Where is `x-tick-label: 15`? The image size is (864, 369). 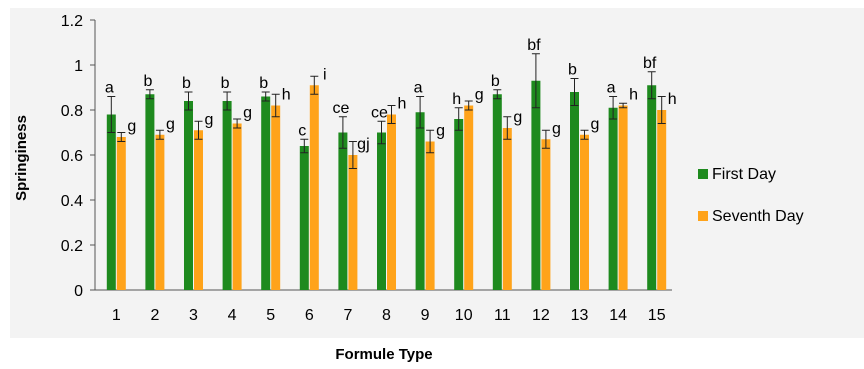
x-tick-label: 15 is located at coordinates (657, 315).